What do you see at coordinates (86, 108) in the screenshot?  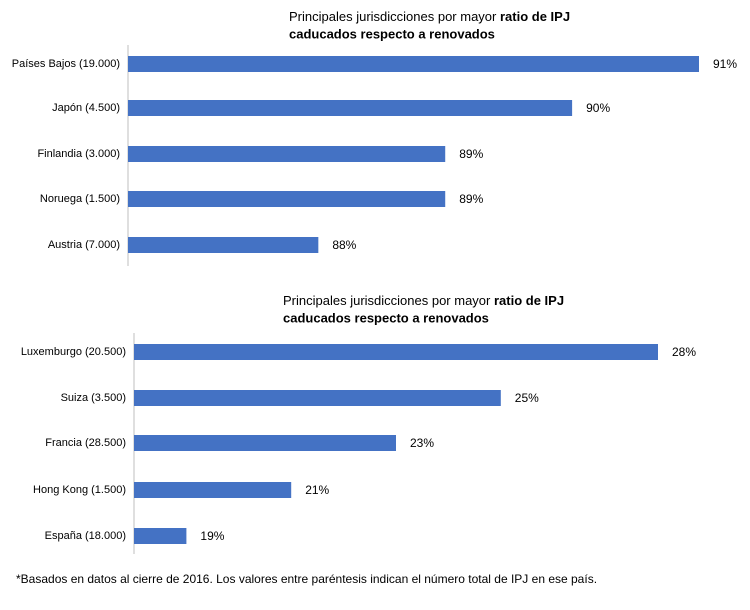 I see `y-tick-label: Japón (4.500)` at bounding box center [86, 108].